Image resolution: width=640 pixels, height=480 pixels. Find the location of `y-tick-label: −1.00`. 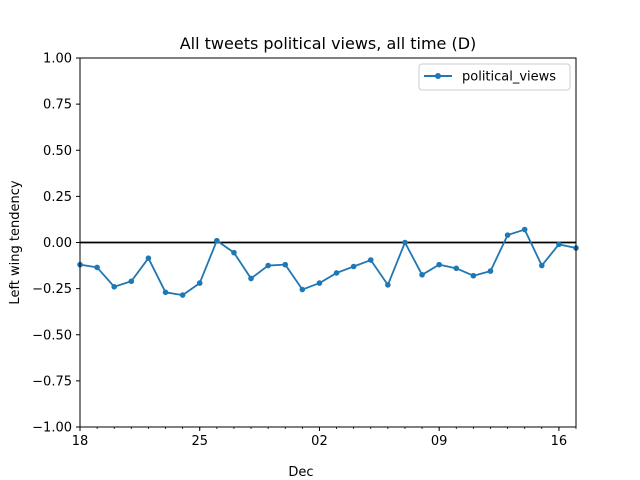

y-tick-label: −1.00 is located at coordinates (52, 428).